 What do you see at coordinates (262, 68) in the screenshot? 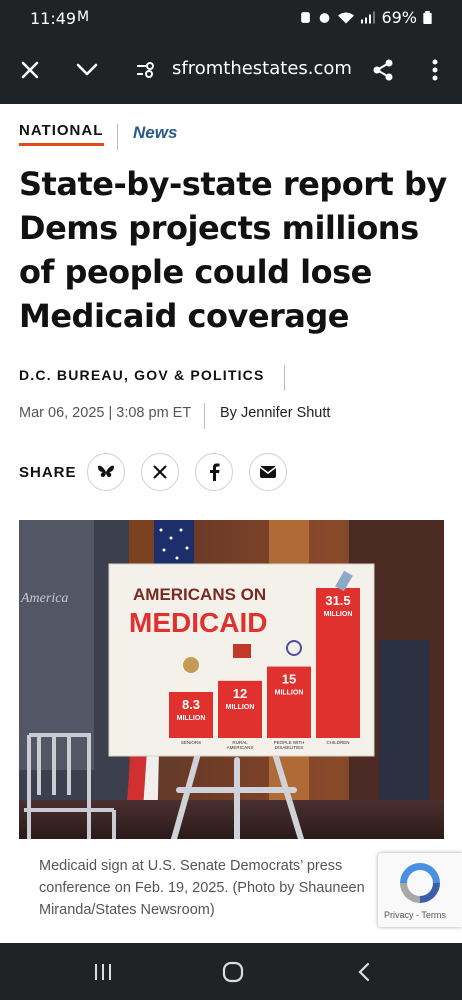
I see `url-bar: sfromthestates.com` at bounding box center [262, 68].